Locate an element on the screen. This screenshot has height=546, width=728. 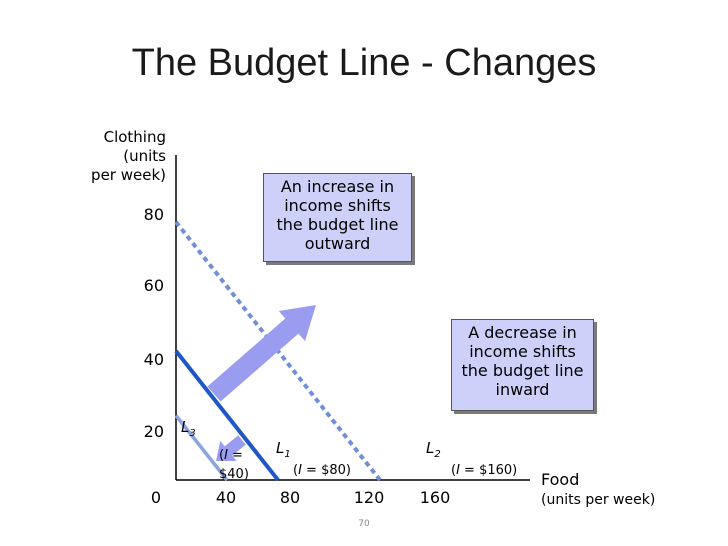
x-tick-40: 40 is located at coordinates (226, 497).